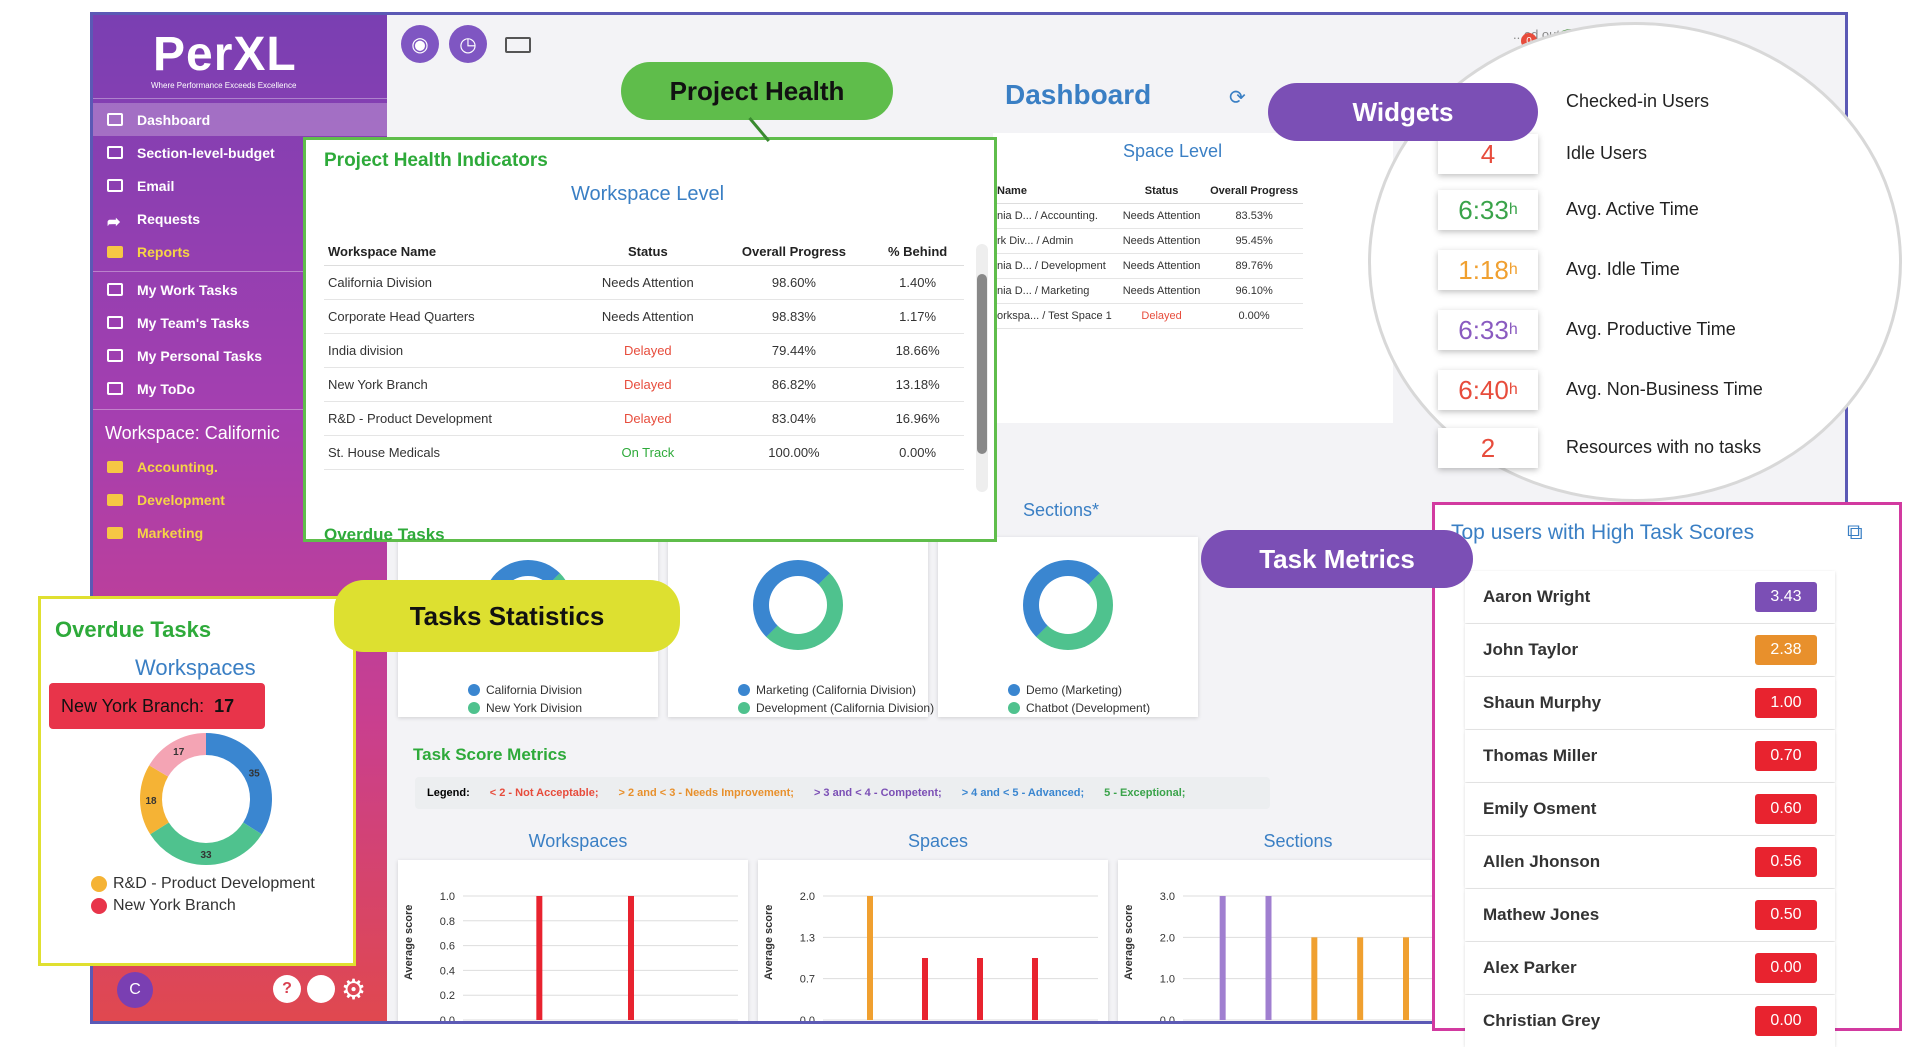 This screenshot has height=1047, width=1923. Describe the element at coordinates (240, 532) in the screenshot. I see `sidebar-item-marketing: Marketing` at that location.